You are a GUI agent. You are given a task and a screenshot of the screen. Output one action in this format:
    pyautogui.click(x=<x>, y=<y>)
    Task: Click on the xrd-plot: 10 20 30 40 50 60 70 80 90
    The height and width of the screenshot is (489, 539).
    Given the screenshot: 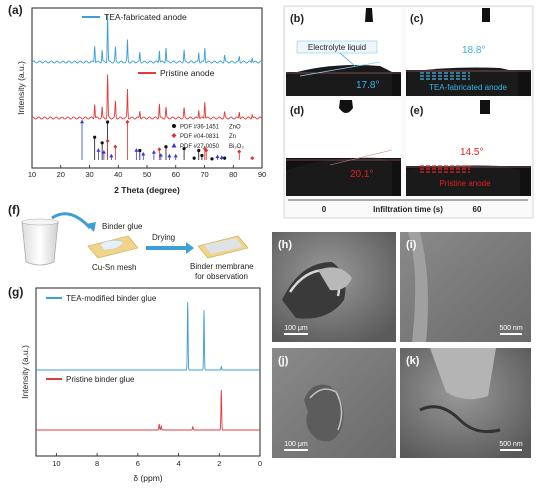 What is the action you would take?
    pyautogui.click(x=147, y=96)
    